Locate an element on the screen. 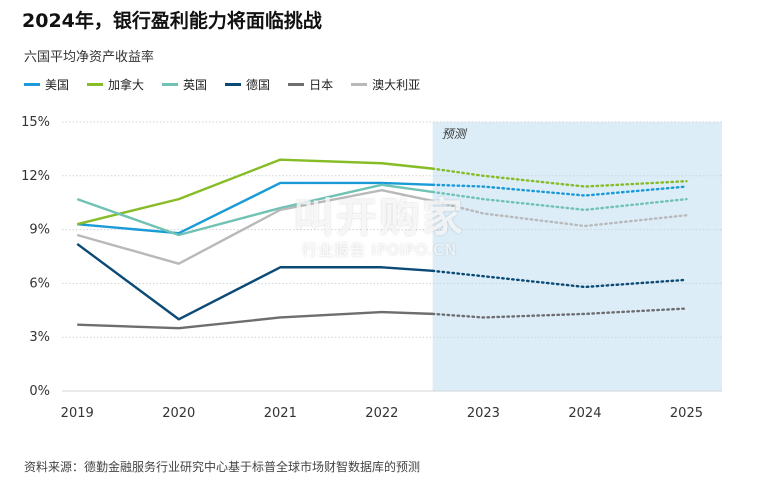 The width and height of the screenshot is (758, 483). x-tick-label: 2024 is located at coordinates (584, 413).